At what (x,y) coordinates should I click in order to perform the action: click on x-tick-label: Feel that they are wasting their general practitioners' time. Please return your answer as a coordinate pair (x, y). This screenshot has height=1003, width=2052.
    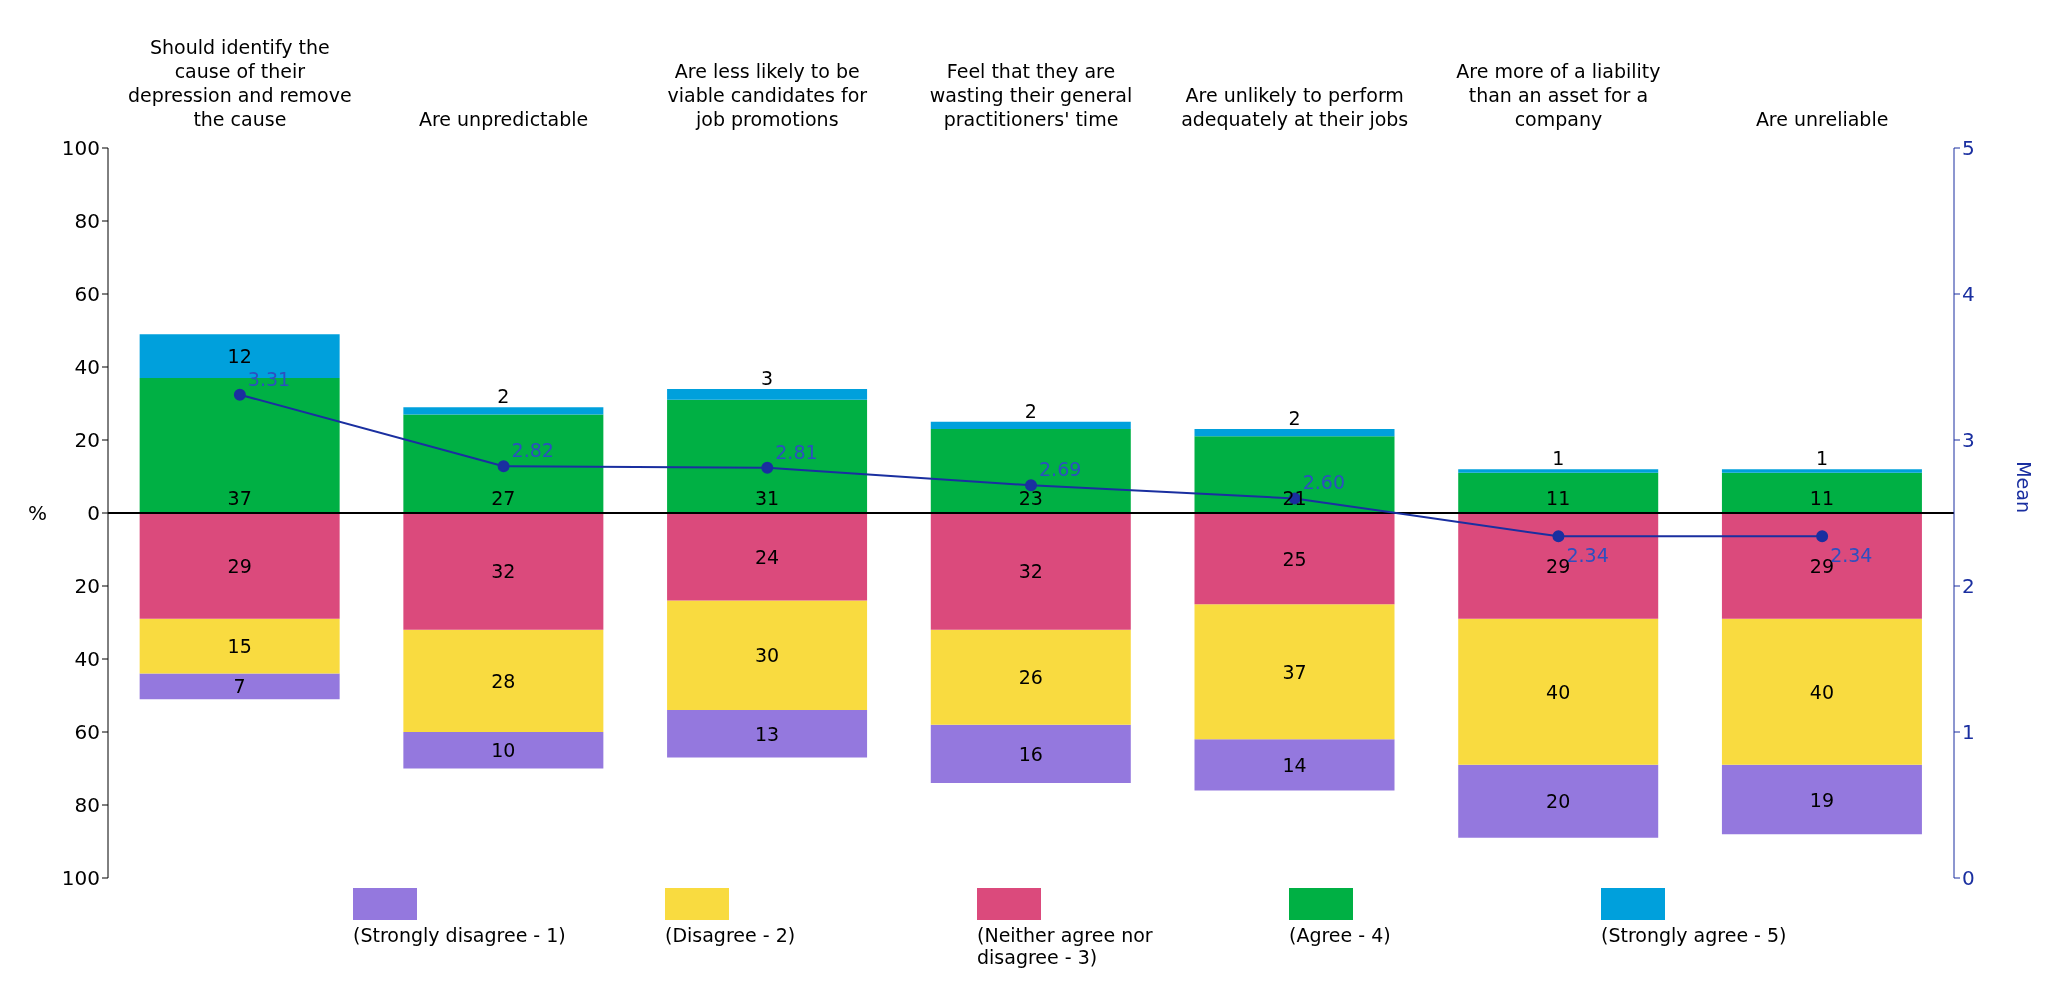
    Looking at the image, I should click on (1031, 95).